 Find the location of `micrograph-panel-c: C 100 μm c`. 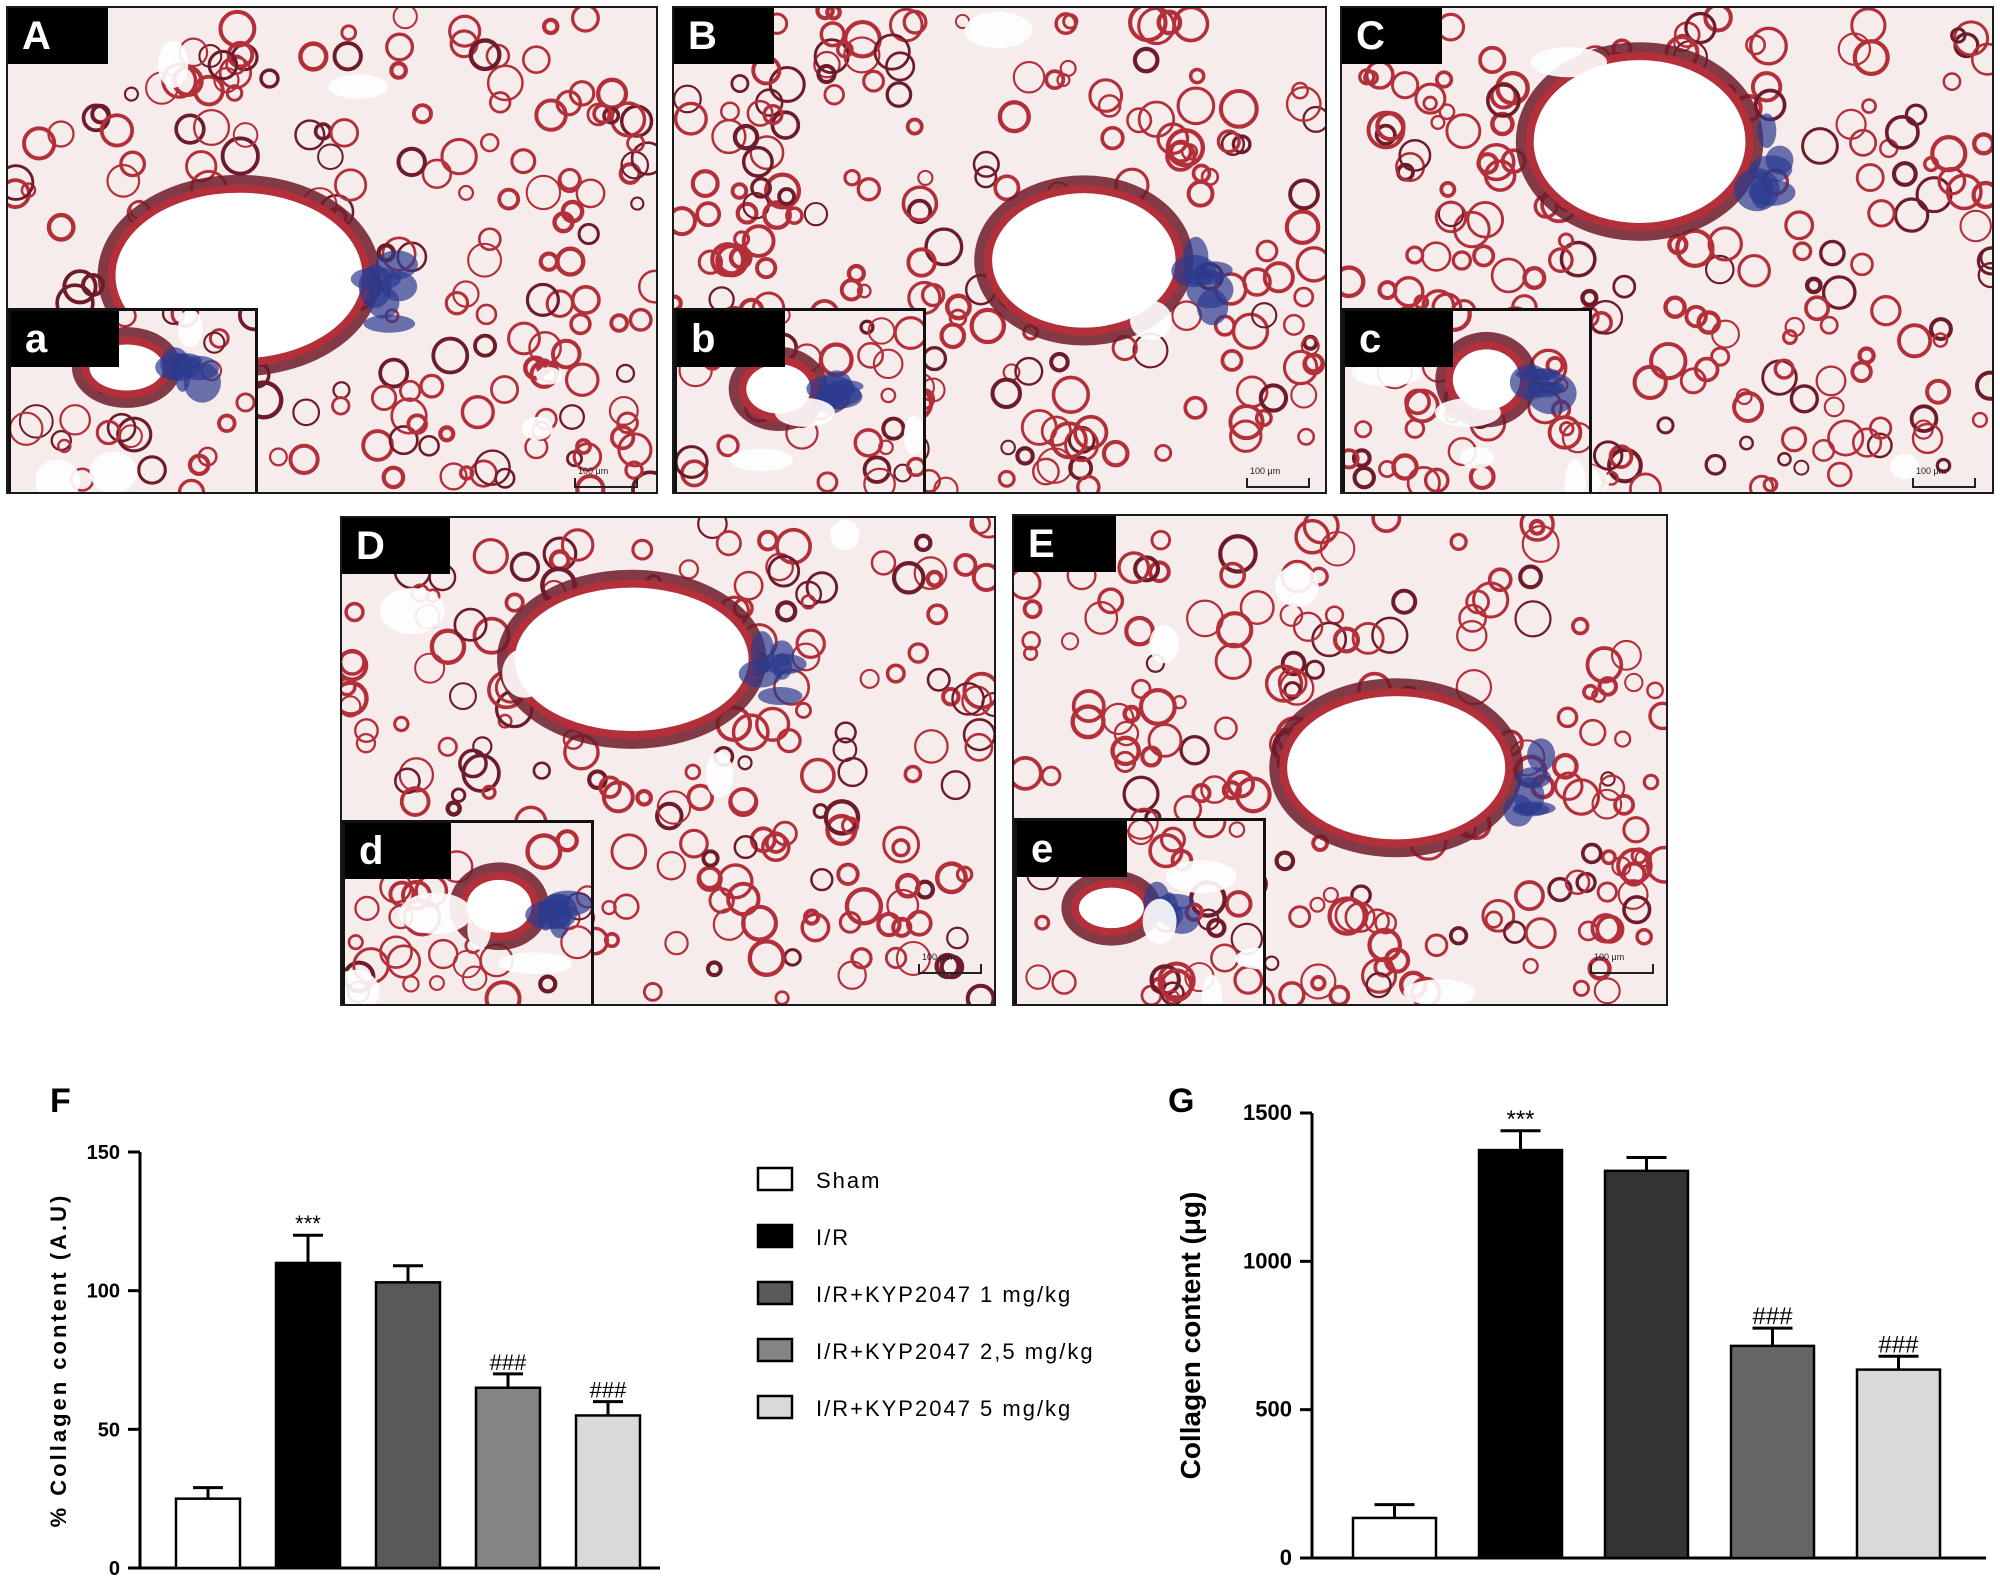

micrograph-panel-c: C 100 μm c is located at coordinates (1667, 250).